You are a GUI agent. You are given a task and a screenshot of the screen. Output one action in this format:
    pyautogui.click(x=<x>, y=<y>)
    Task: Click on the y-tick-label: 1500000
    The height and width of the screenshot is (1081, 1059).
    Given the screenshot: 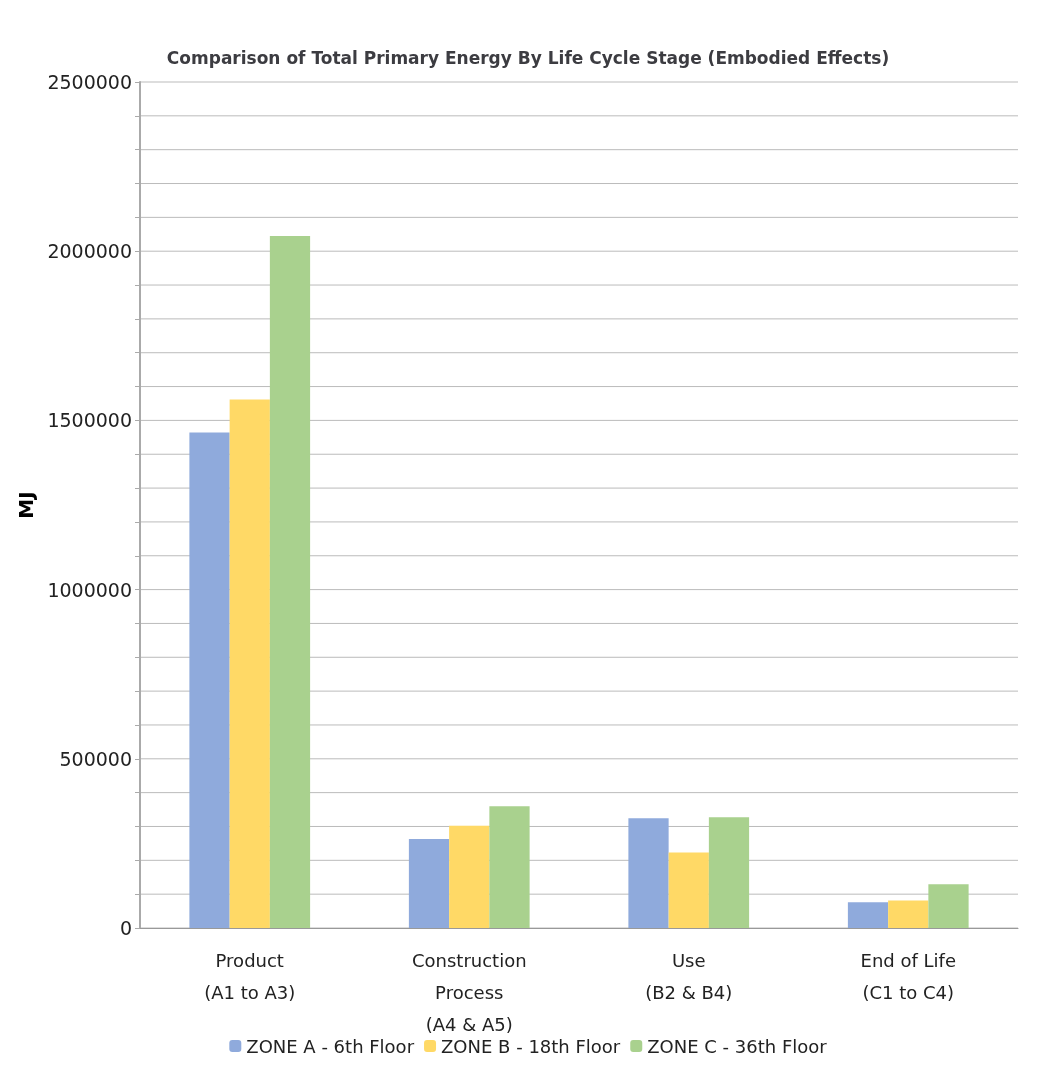 What is the action you would take?
    pyautogui.click(x=89, y=420)
    